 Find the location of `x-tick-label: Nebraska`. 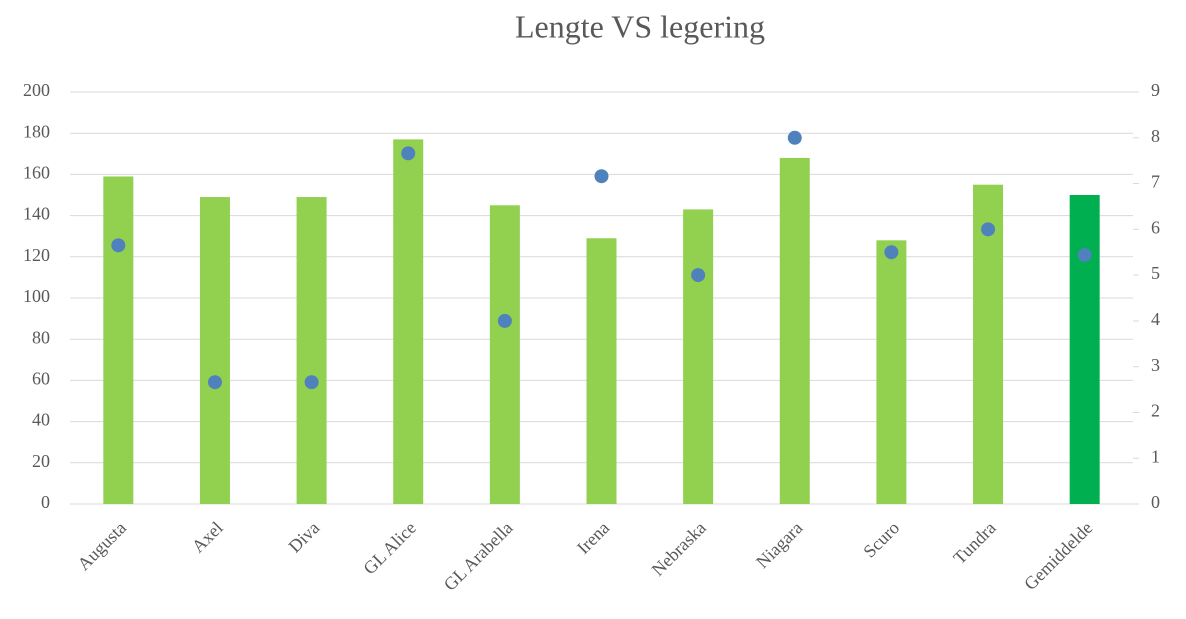

x-tick-label: Nebraska is located at coordinates (679, 549).